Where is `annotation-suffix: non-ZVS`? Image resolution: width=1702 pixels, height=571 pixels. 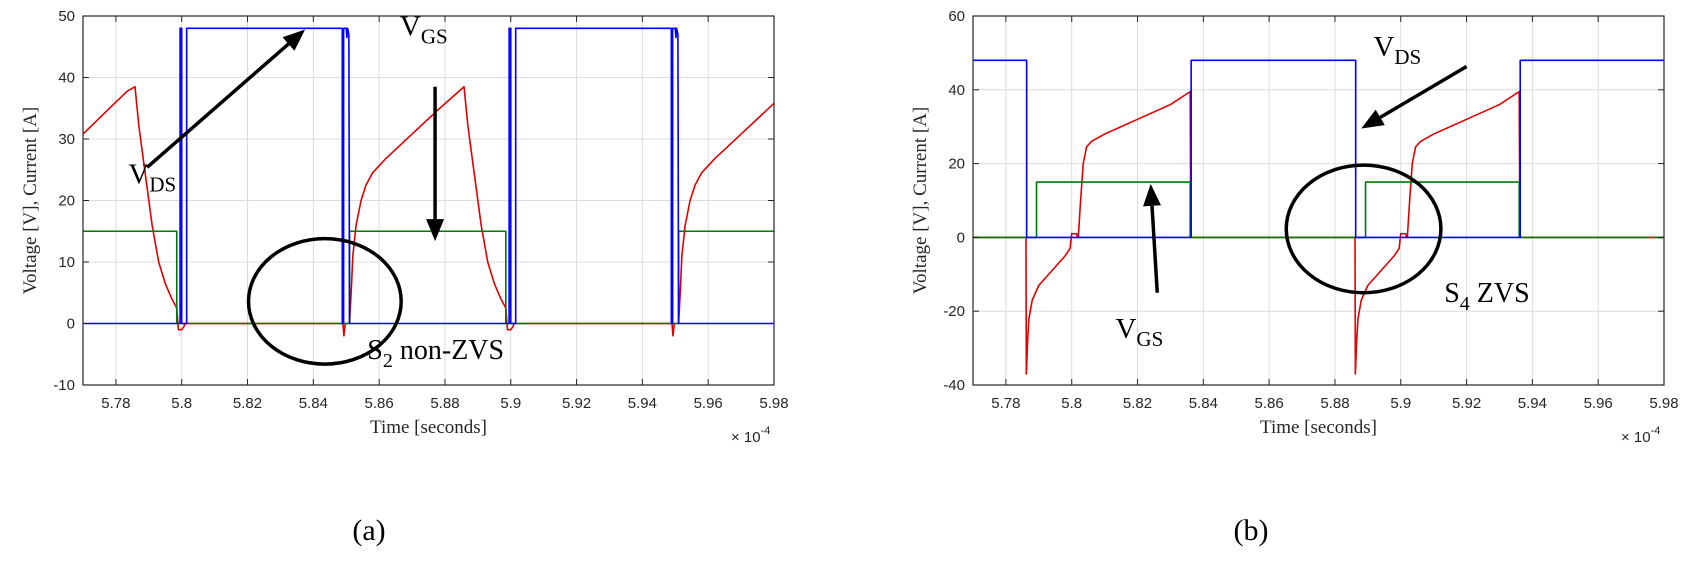
annotation-suffix: non-ZVS is located at coordinates (448, 350).